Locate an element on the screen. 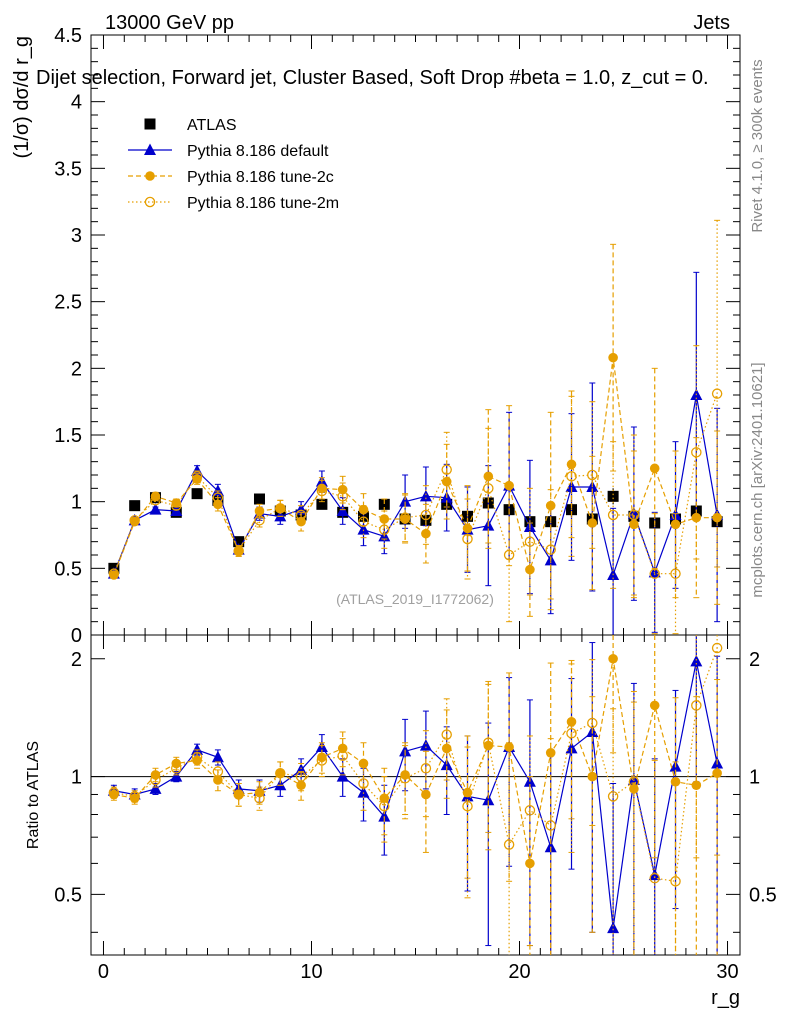 The image size is (786, 1024). legend-label: Pythia 8.186 default is located at coordinates (258, 151).